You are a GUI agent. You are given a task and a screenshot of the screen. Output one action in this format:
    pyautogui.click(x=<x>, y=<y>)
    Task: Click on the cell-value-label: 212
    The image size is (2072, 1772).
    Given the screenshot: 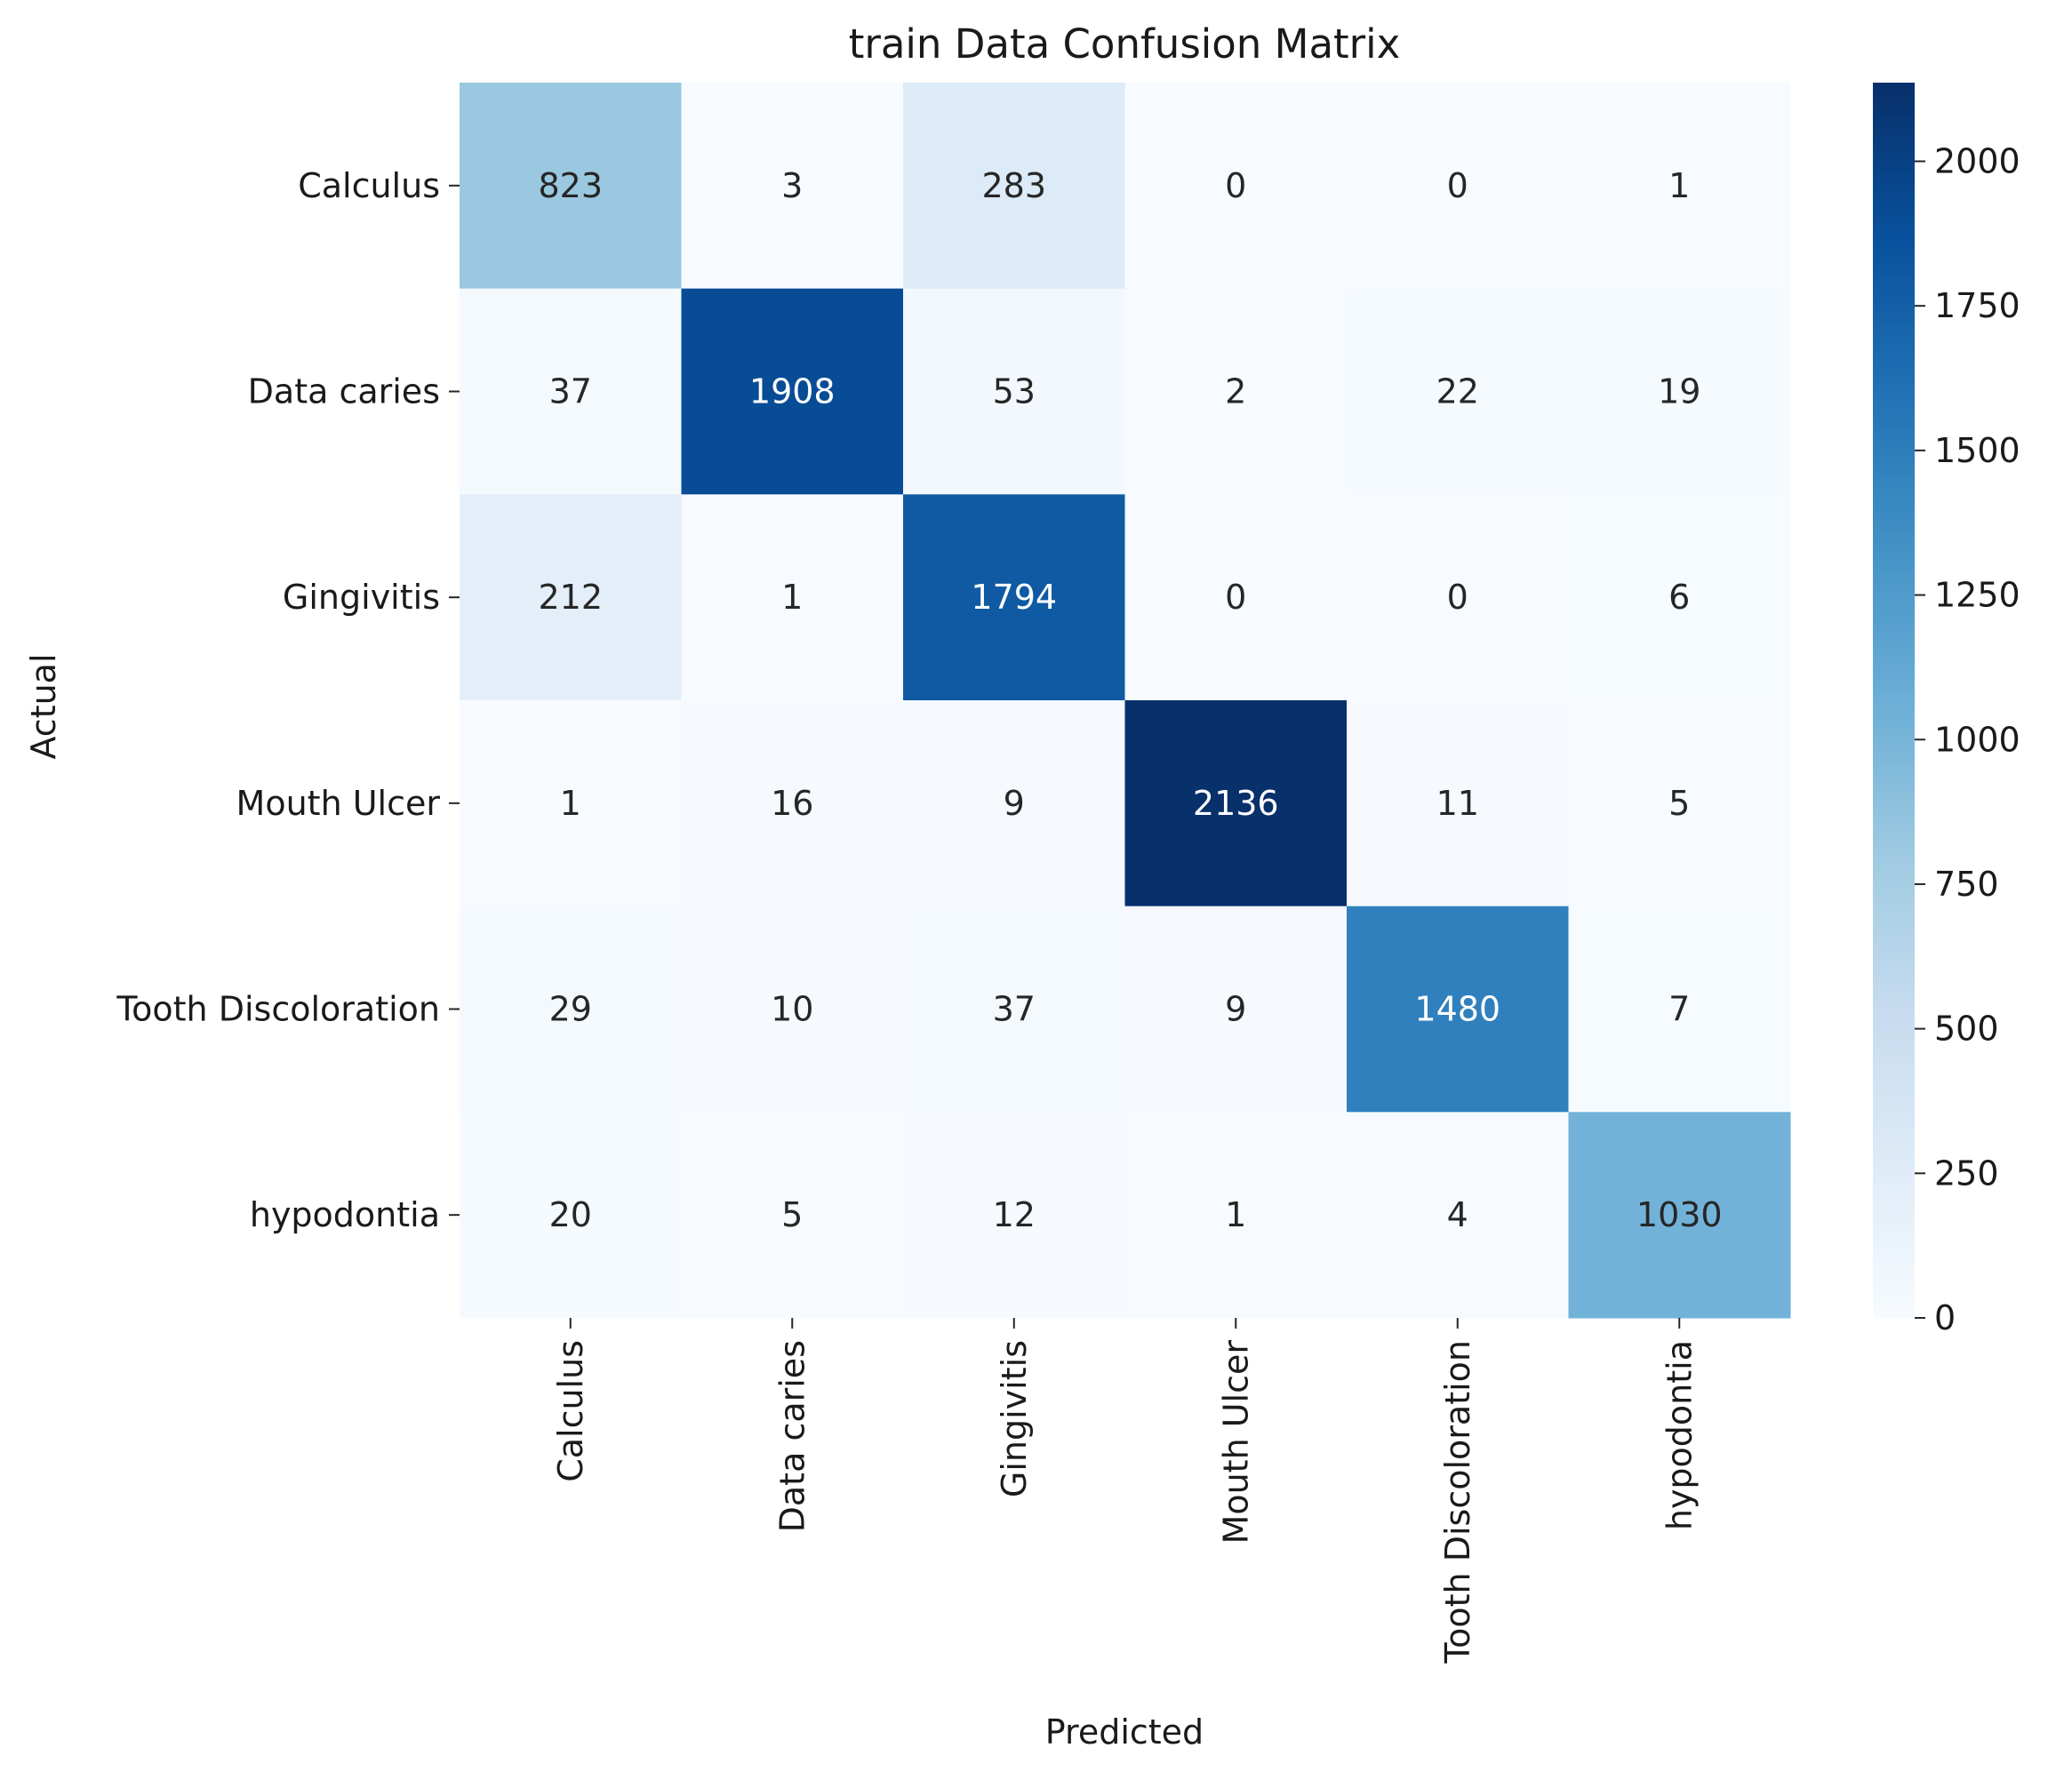 What is the action you would take?
    pyautogui.click(x=570, y=597)
    